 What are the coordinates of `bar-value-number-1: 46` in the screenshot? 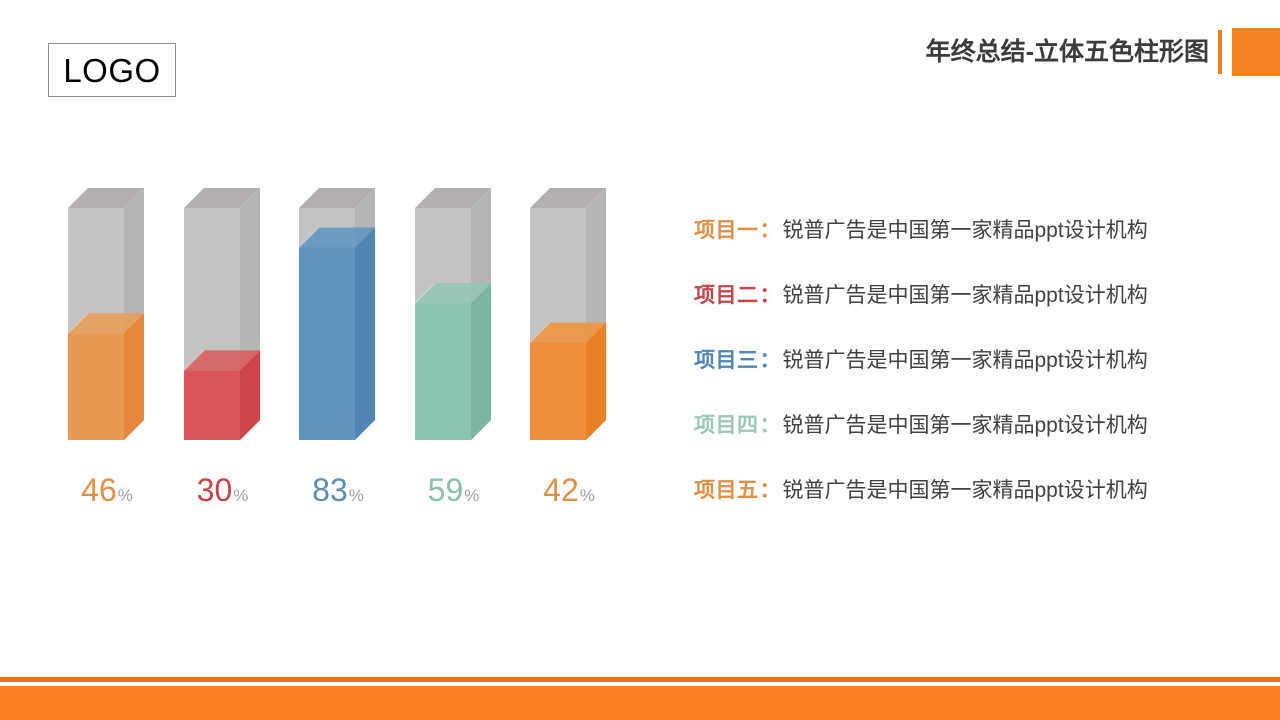 It's located at (99, 490).